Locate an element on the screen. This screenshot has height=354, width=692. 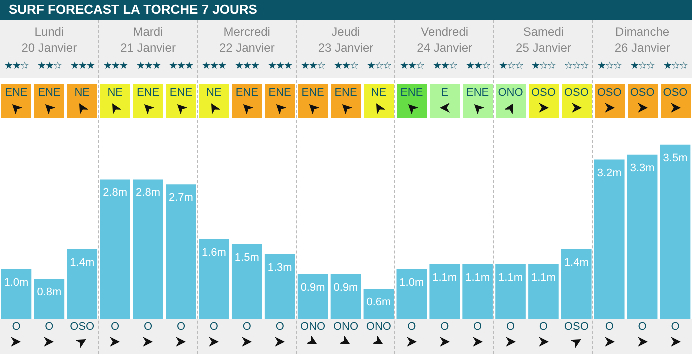
text: 20 Janvier is located at coordinates (49, 48).